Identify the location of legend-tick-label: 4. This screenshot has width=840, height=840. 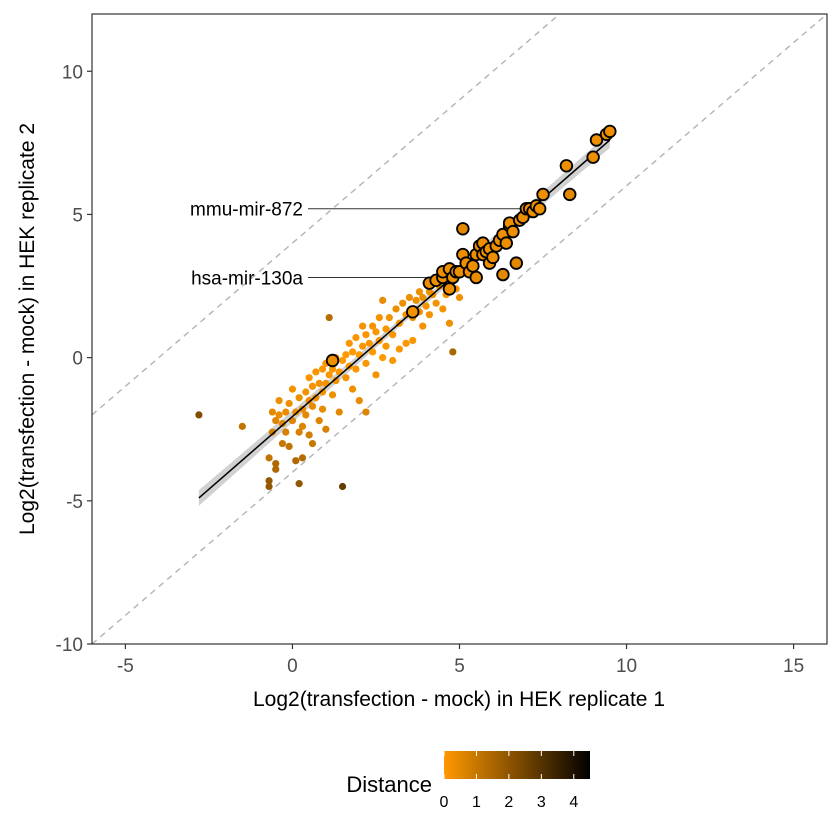
(573, 802).